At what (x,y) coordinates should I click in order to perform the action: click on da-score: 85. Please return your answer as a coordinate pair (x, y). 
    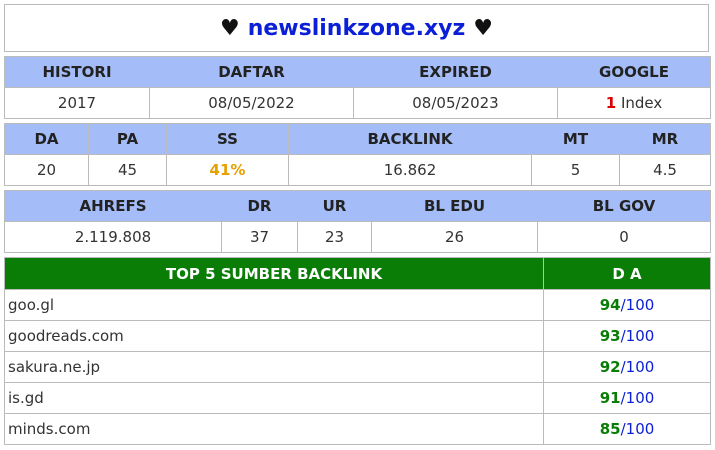
    Looking at the image, I should click on (610, 429).